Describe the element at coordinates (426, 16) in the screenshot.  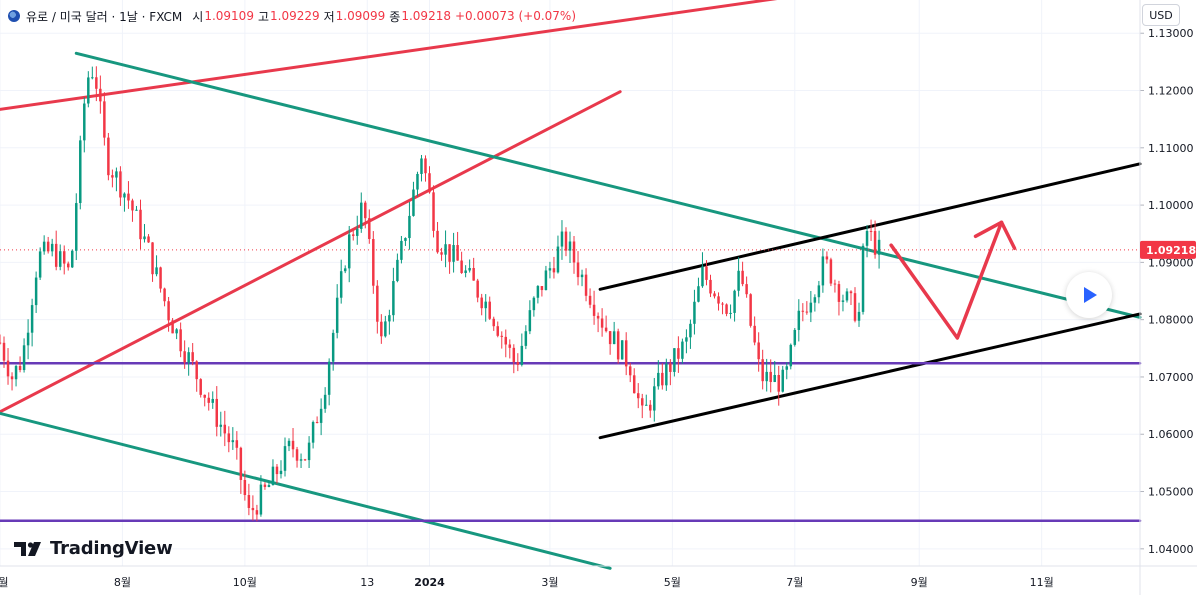
I see `close-value: 1.09218` at that location.